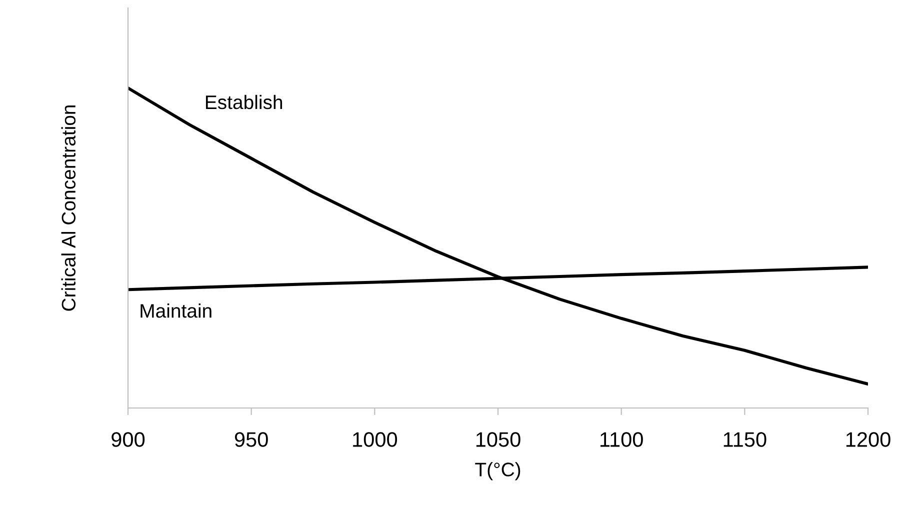 Image resolution: width=904 pixels, height=518 pixels. I want to click on x-tick-label: 1150, so click(745, 439).